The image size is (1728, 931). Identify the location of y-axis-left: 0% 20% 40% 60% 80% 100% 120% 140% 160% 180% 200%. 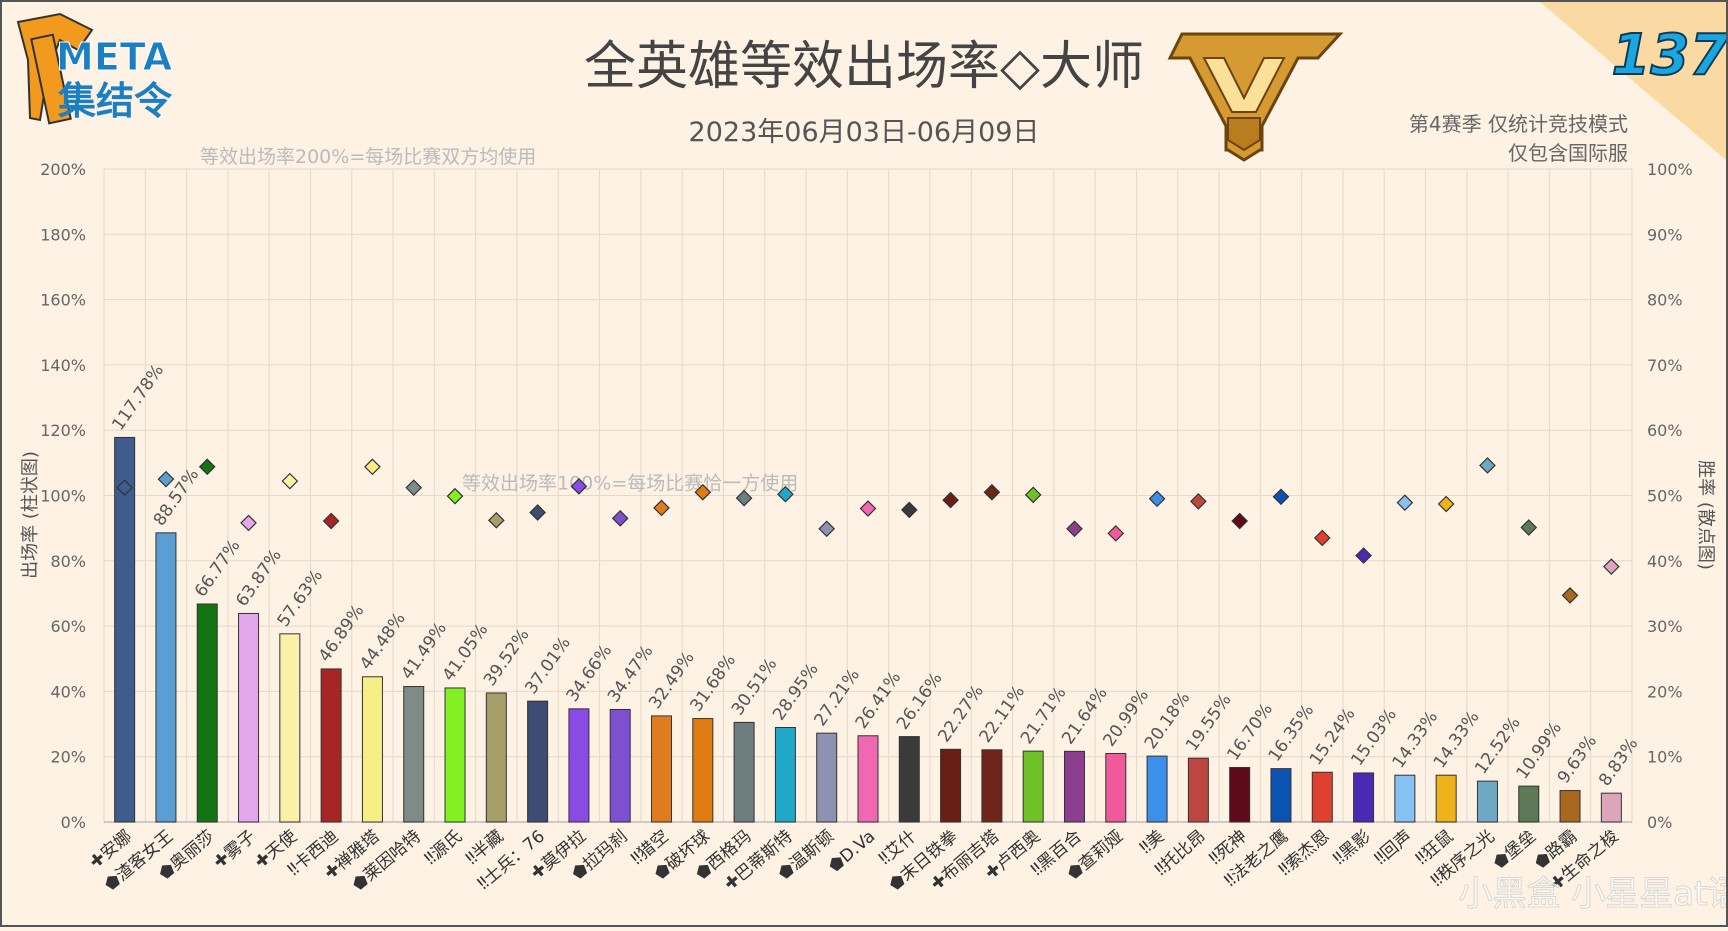
(63, 496).